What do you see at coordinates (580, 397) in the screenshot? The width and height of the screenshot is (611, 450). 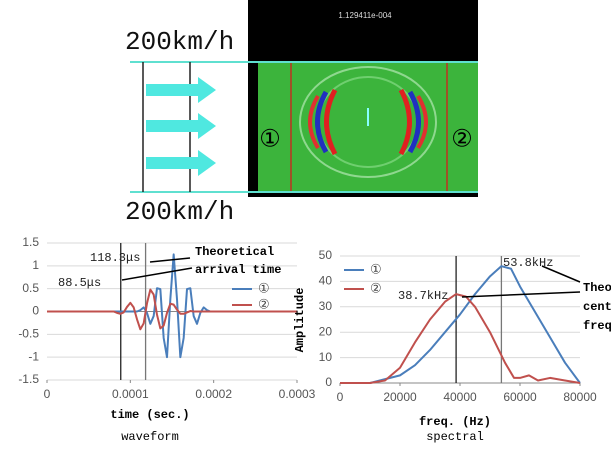 I see `x-tick-label: 80000` at bounding box center [580, 397].